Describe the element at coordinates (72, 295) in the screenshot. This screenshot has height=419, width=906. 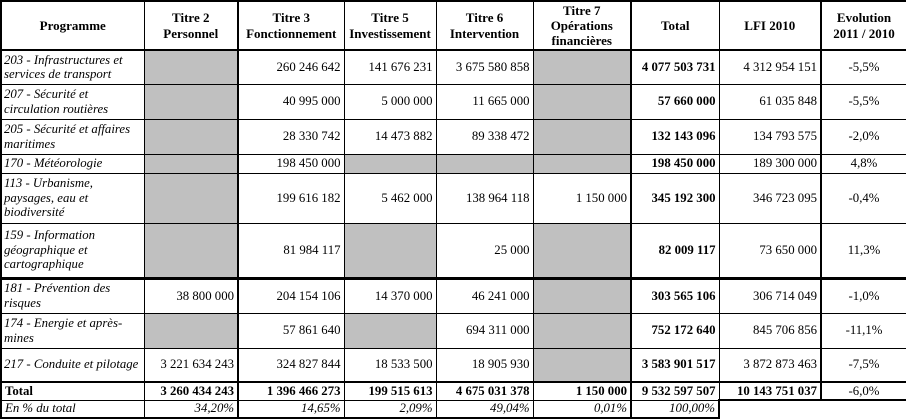
I see `row-label: 181 - Prévention des risques` at that location.